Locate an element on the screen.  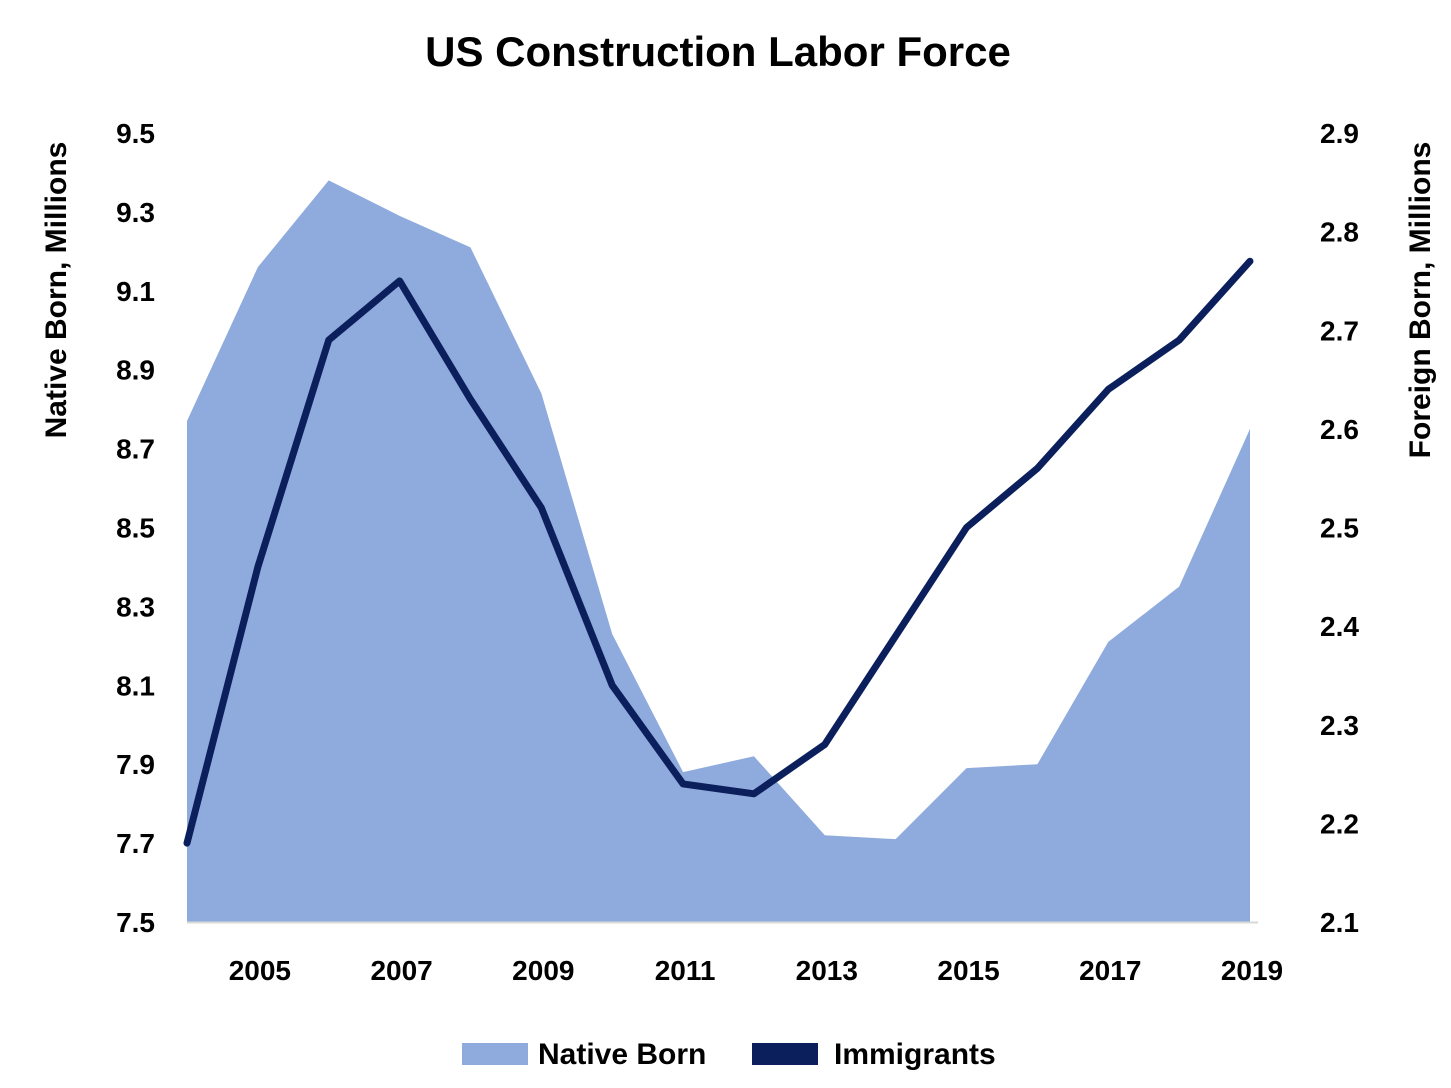
right-tick-label: 2.8 is located at coordinates (1339, 232).